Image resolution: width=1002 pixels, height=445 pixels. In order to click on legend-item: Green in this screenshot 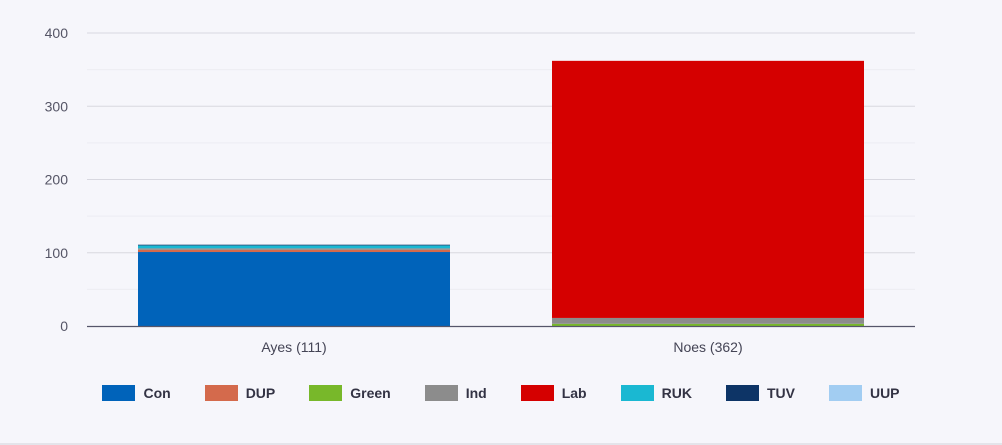, I will do `click(350, 393)`.